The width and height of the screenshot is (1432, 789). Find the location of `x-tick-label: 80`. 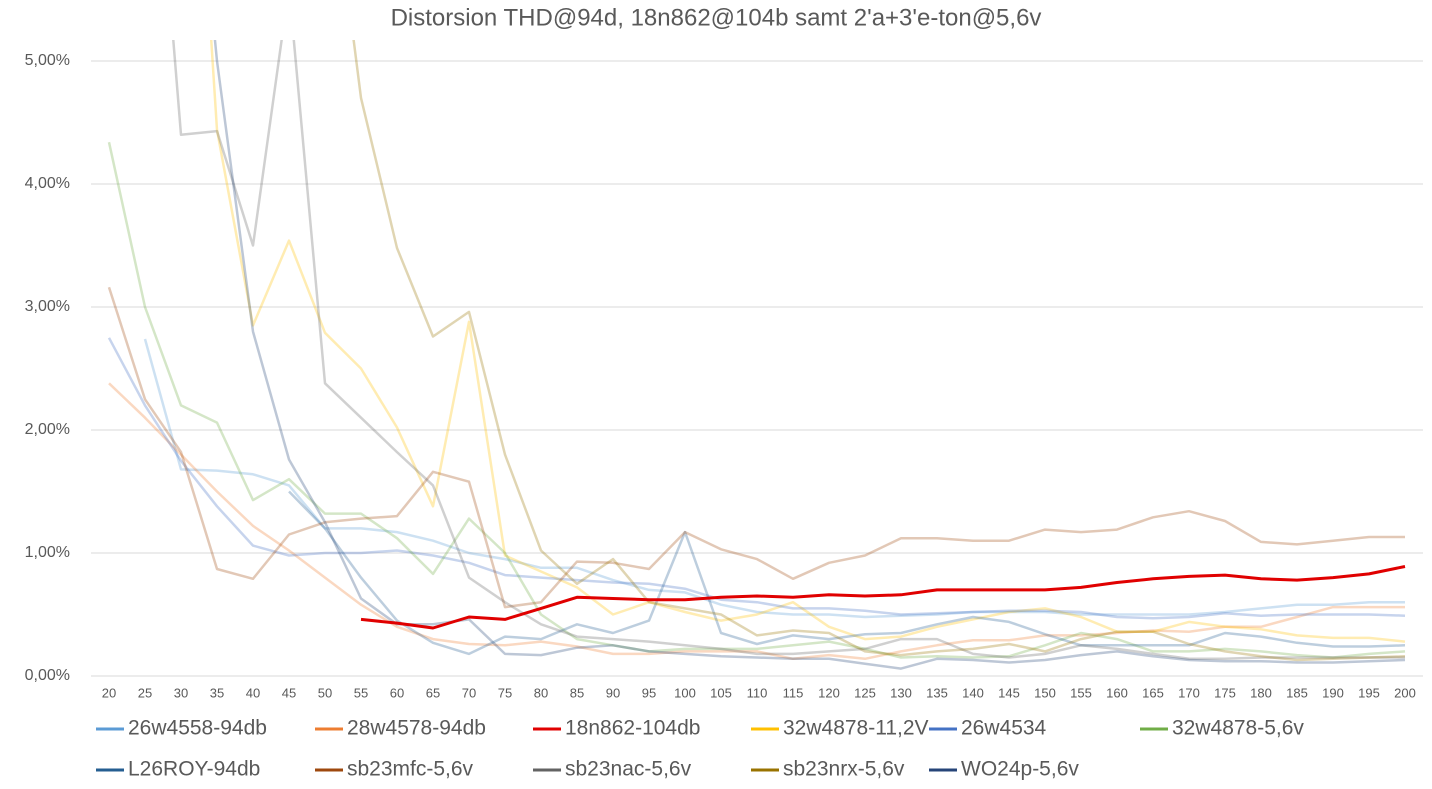

x-tick-label: 80 is located at coordinates (541, 692).